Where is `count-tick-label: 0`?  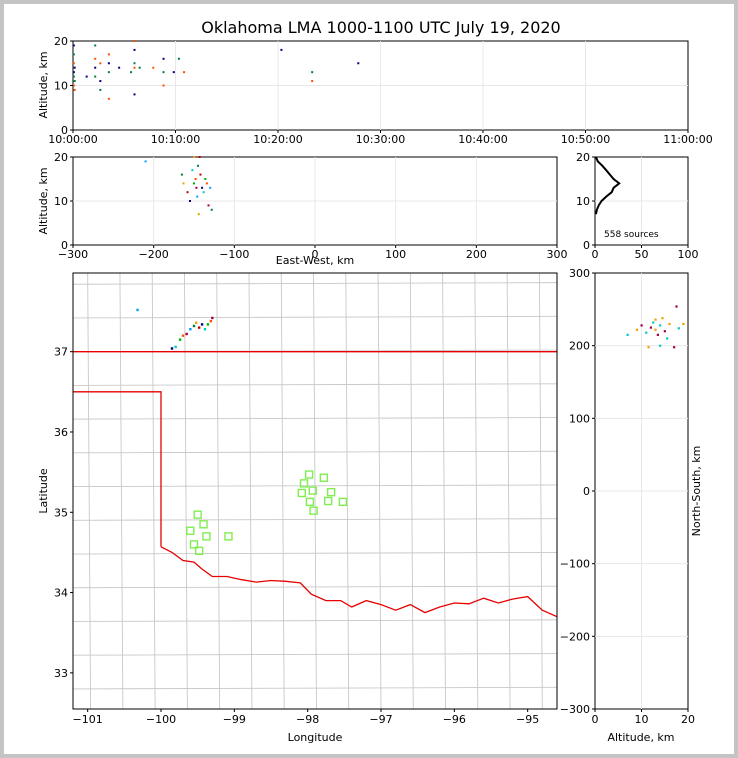 count-tick-label: 0 is located at coordinates (595, 254).